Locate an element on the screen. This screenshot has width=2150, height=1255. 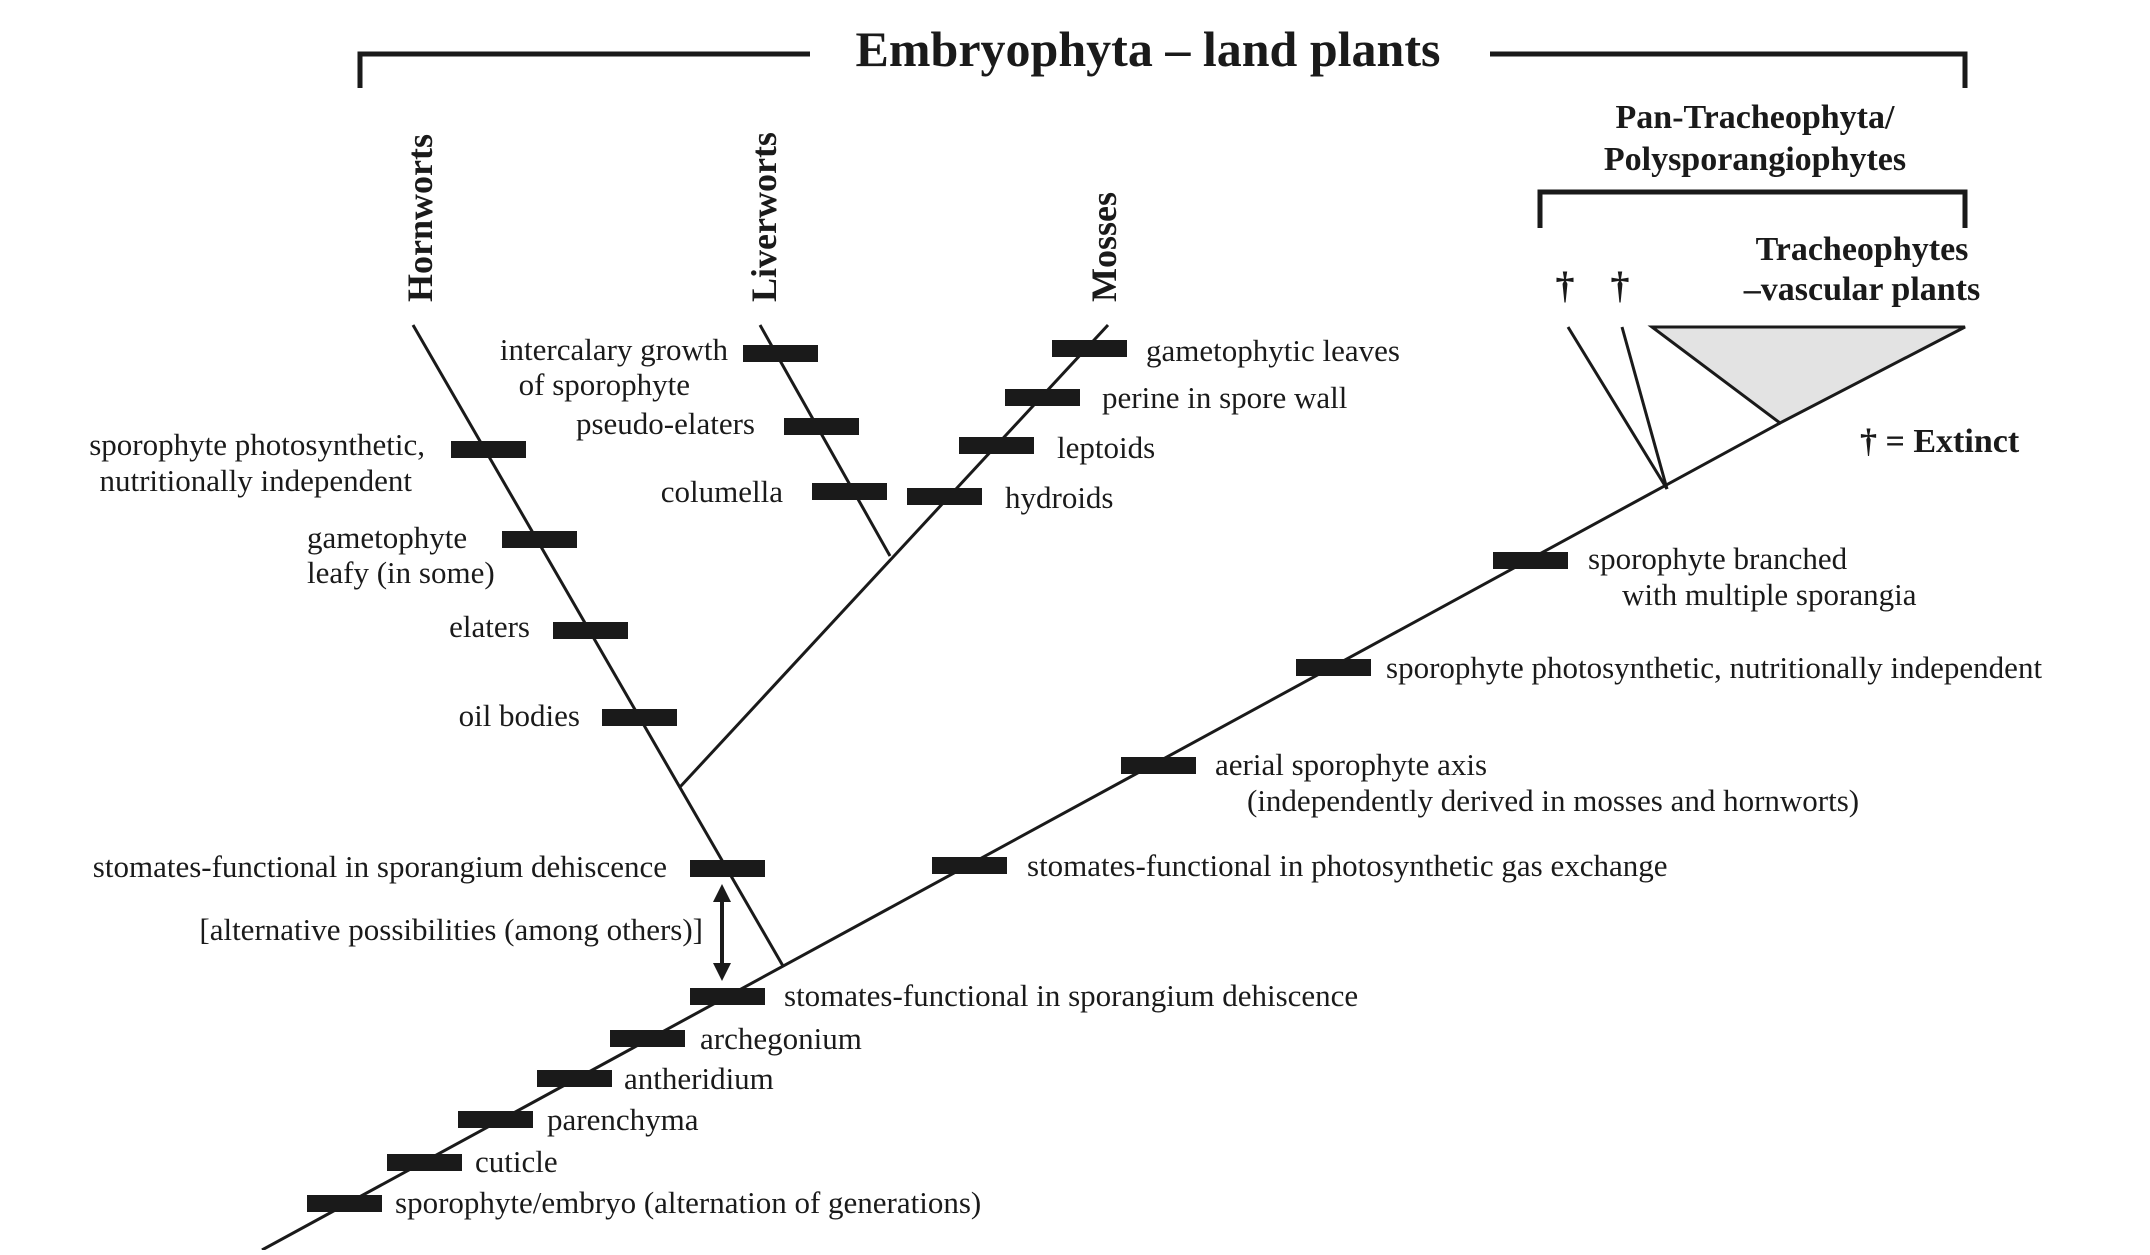
label-trunk-branched-1: sporophyte branched is located at coordinates (1718, 558).